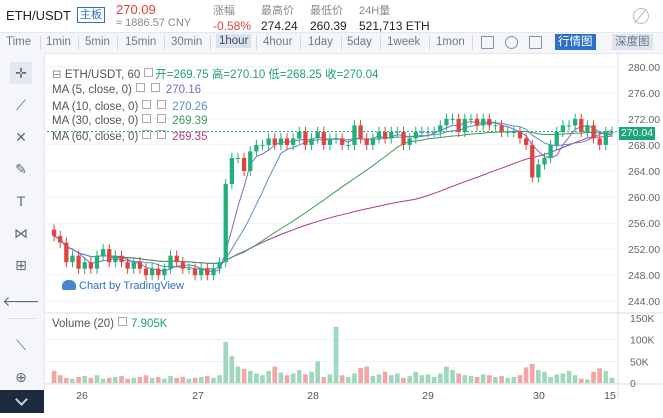  Describe the element at coordinates (21, 73) in the screenshot. I see `crosshair-icon: ✛` at that location.